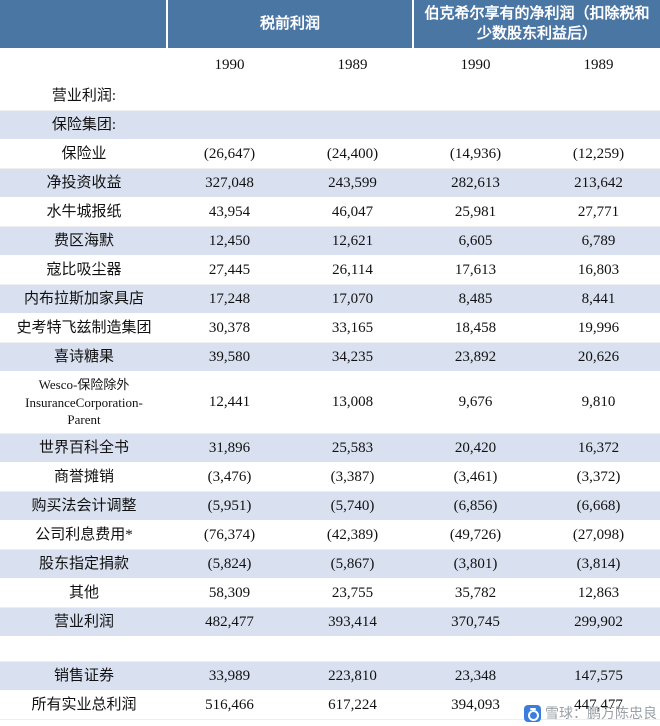 The height and width of the screenshot is (726, 660). I want to click on table-row: 公司利息费用* (76,374) (42,389) (49,726) (27,098), so click(330, 535).